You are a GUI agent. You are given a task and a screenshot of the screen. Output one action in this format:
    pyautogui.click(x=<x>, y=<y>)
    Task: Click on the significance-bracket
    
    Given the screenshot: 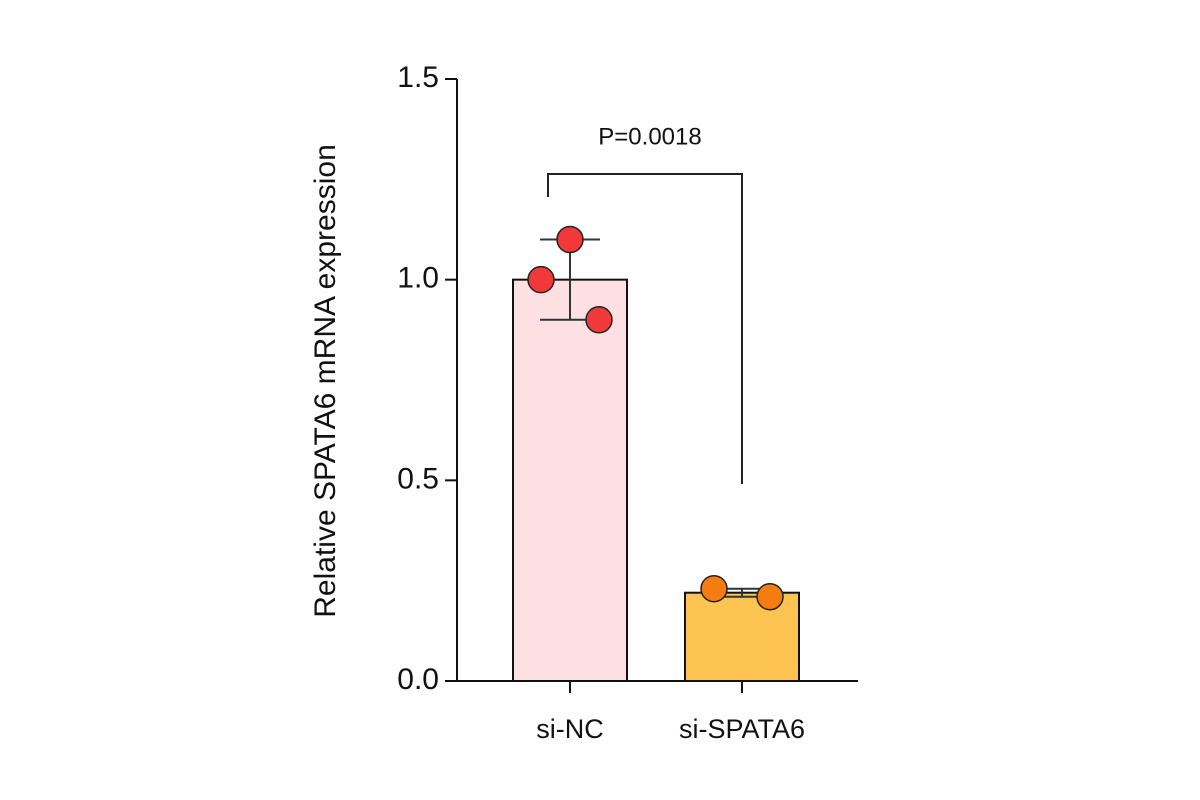 What is the action you would take?
    pyautogui.click(x=645, y=328)
    